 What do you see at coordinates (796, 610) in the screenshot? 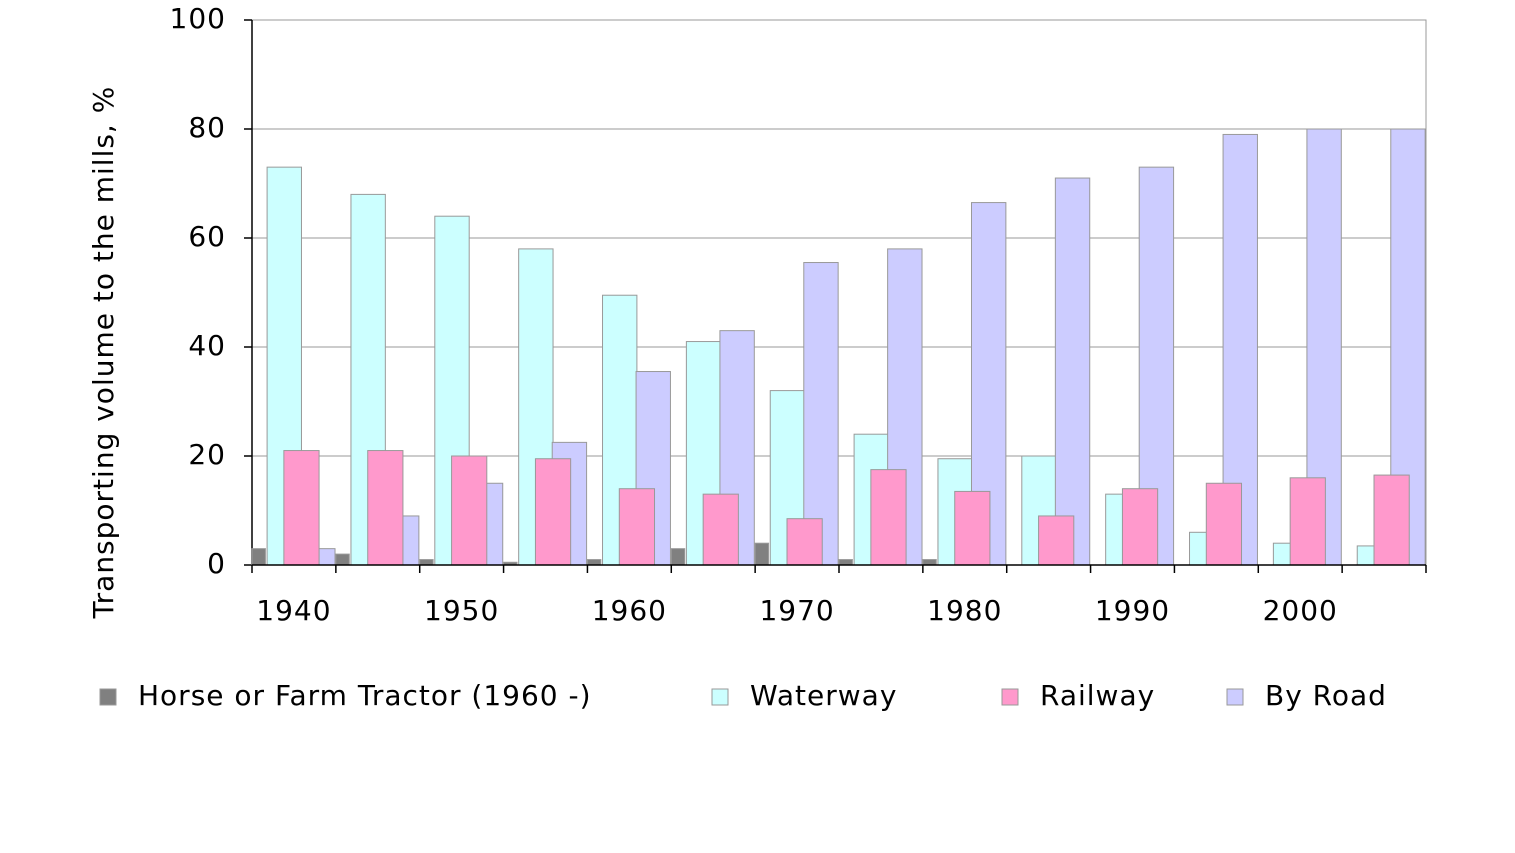
I see `x-tick-label: 1970` at bounding box center [796, 610].